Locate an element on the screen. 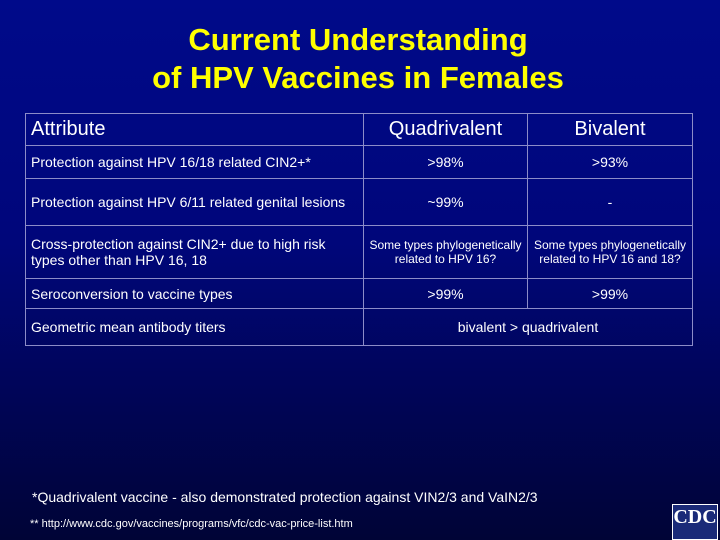 This screenshot has width=720, height=540. header-cell: Quadrivalent is located at coordinates (445, 129).